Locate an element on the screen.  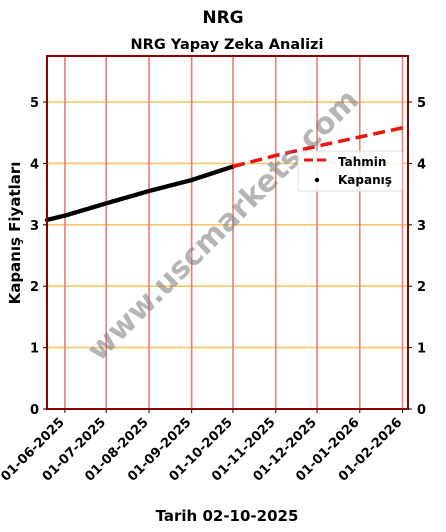
y-tick-label-right: 3 is located at coordinates (421, 226).